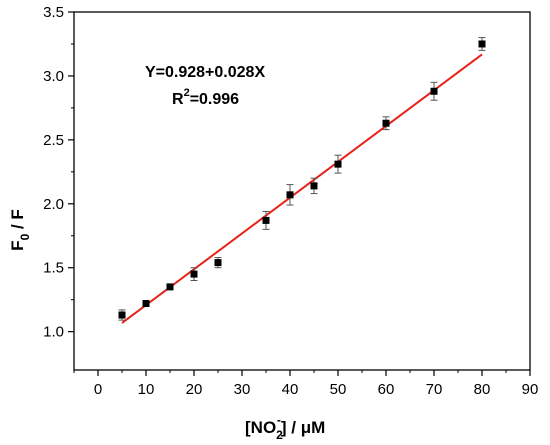 This screenshot has width=550, height=445. I want to click on y-axis-label: F0 / F, so click(20, 230).